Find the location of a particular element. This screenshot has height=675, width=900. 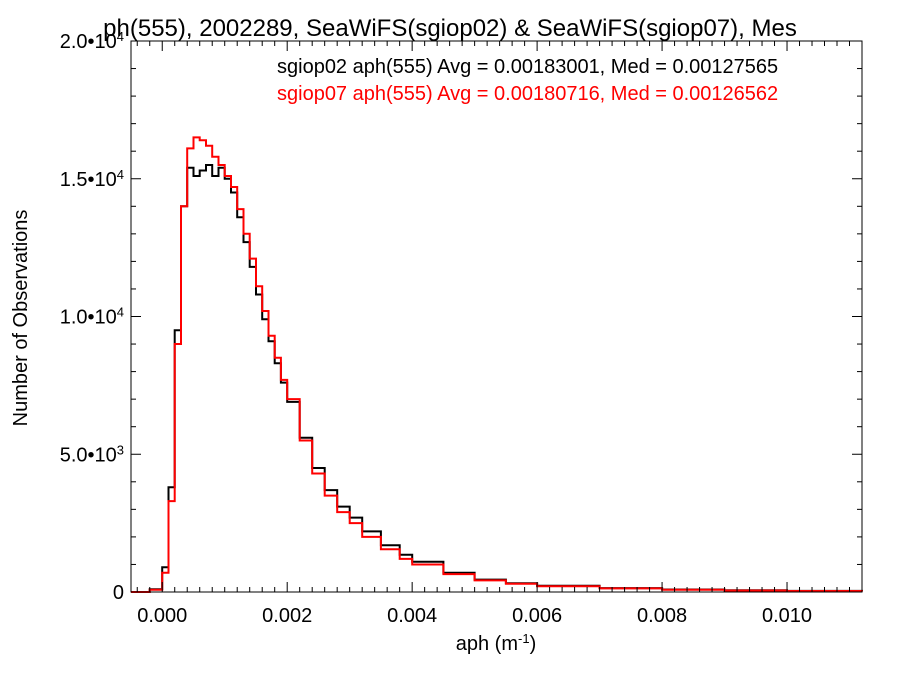

x-tick-label: 0.010 is located at coordinates (787, 616).